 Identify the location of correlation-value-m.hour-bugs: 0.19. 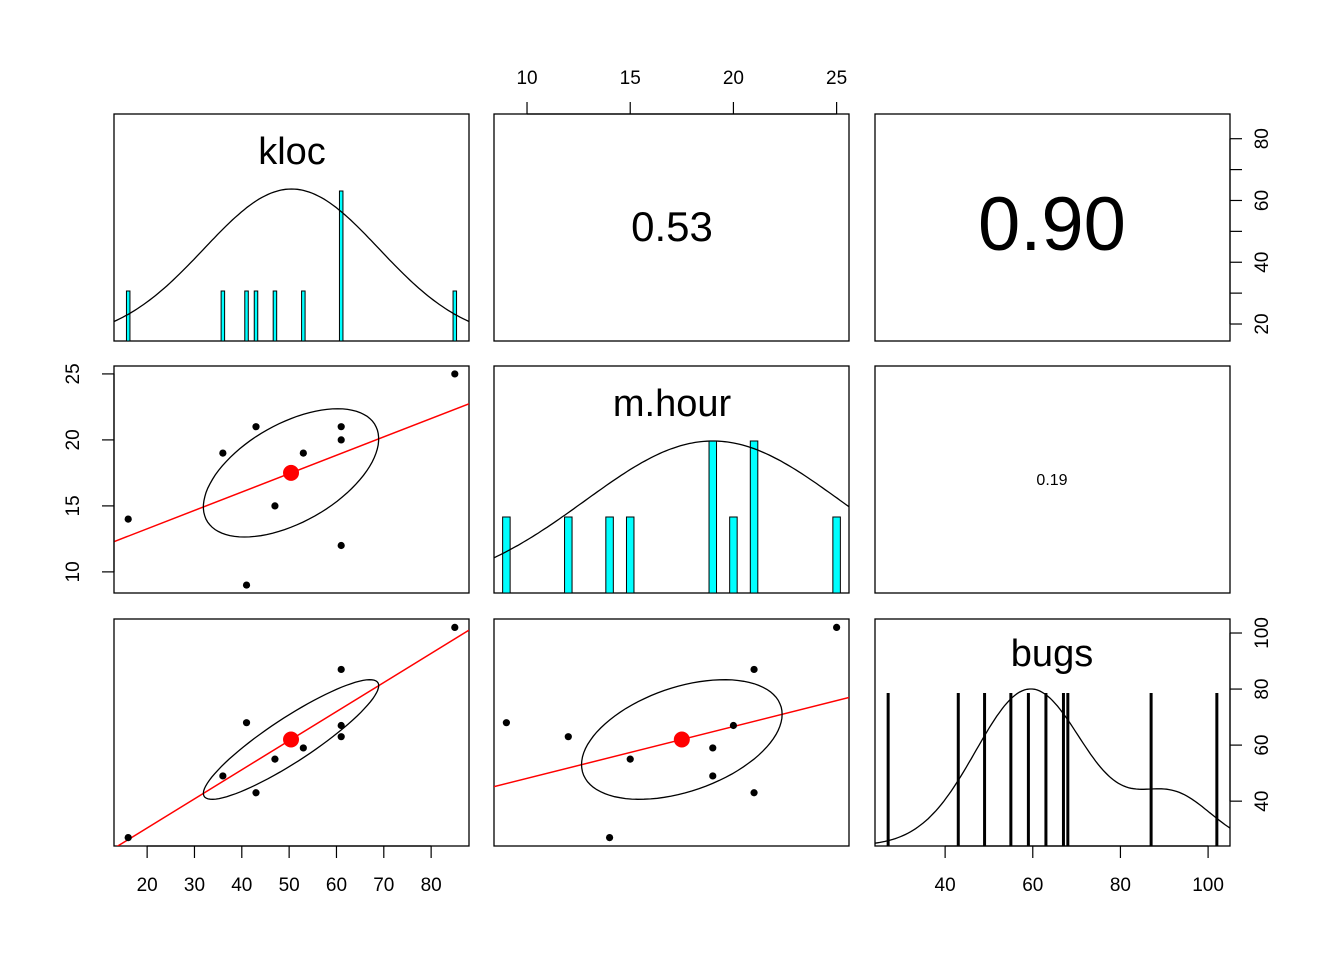
(1051, 480).